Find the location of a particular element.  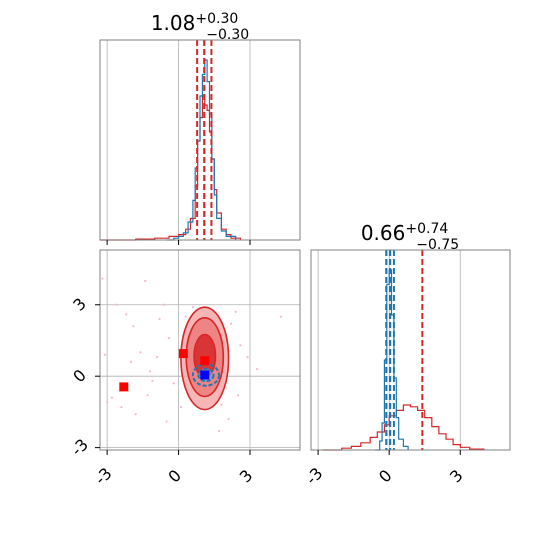

title-param-1-value: 1.08 is located at coordinates (173, 23).